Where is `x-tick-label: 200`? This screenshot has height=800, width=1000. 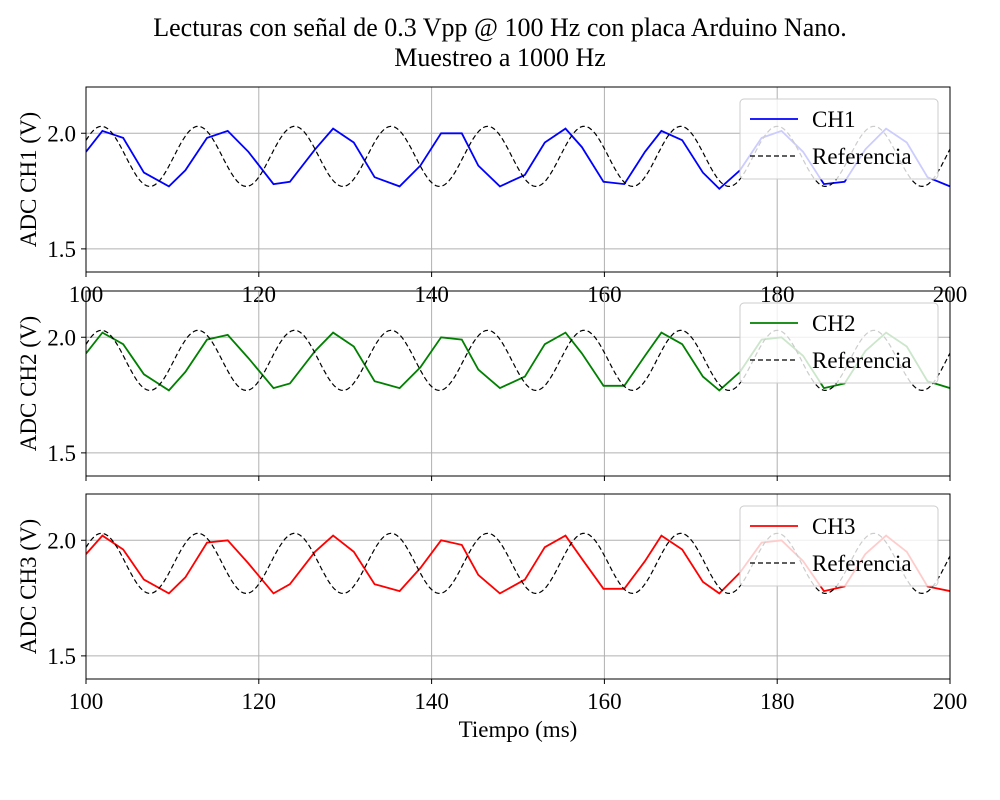
x-tick-label: 200 is located at coordinates (950, 701).